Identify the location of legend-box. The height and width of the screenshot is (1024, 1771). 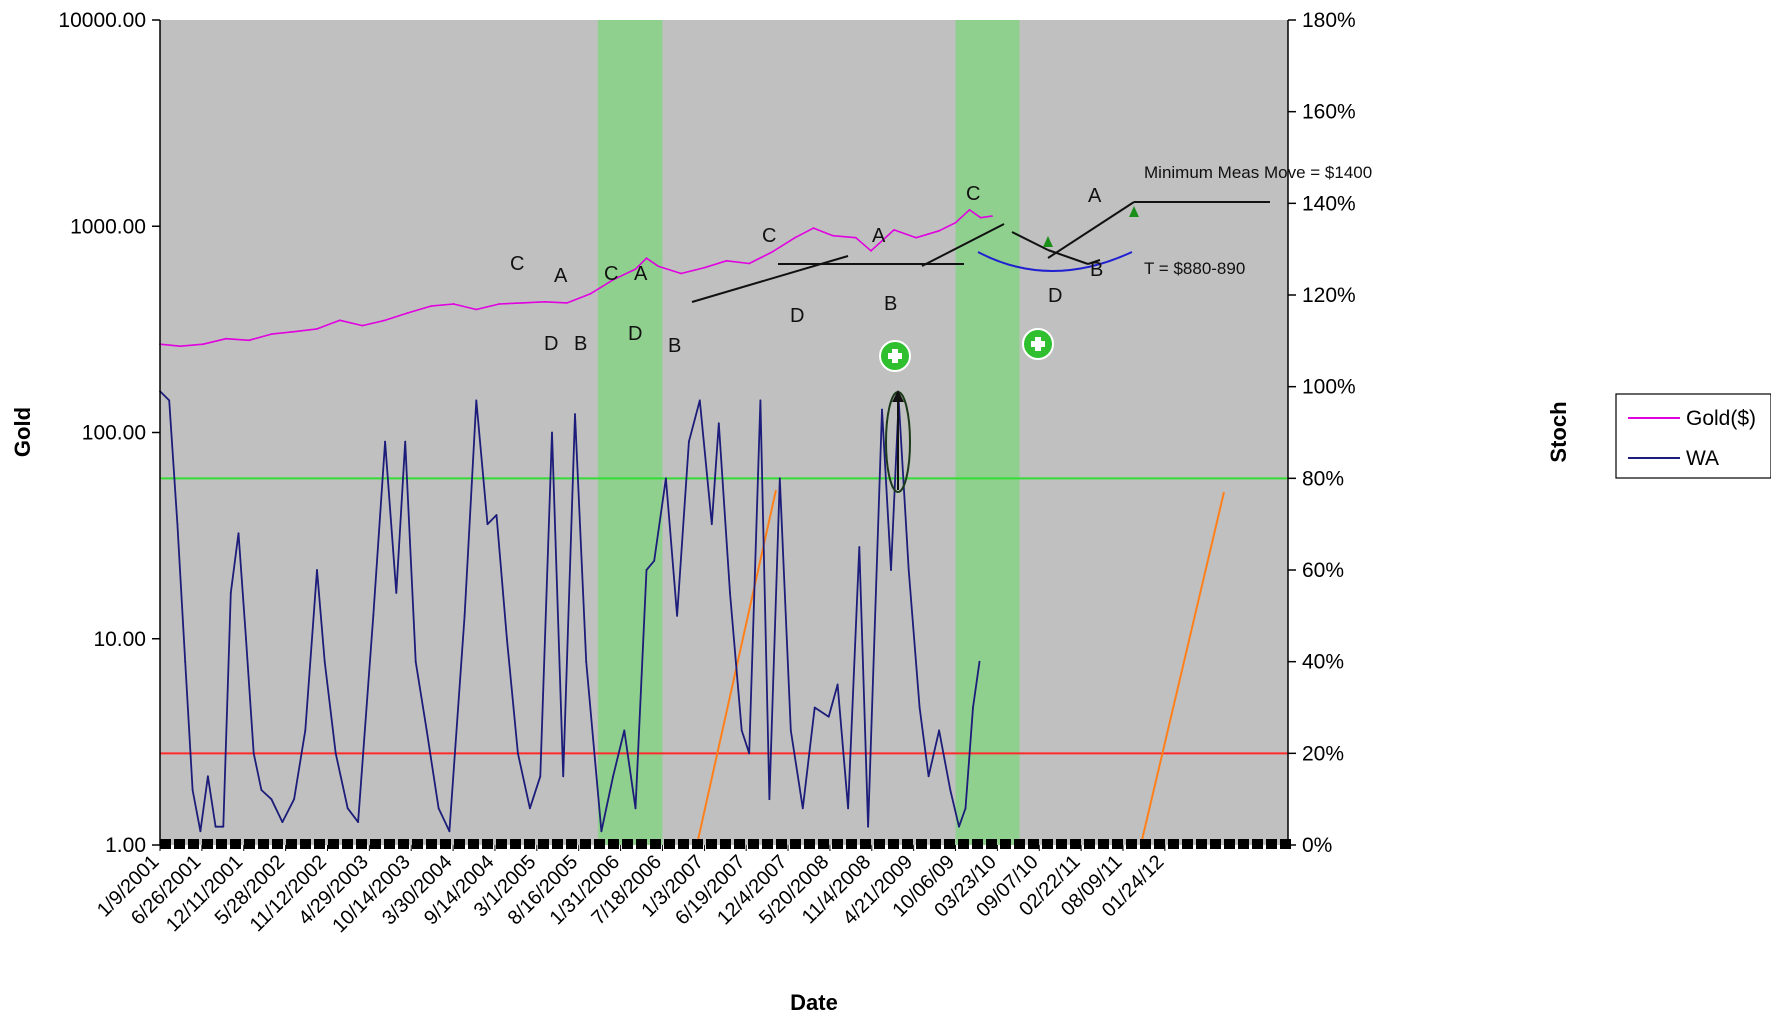
(1693, 436).